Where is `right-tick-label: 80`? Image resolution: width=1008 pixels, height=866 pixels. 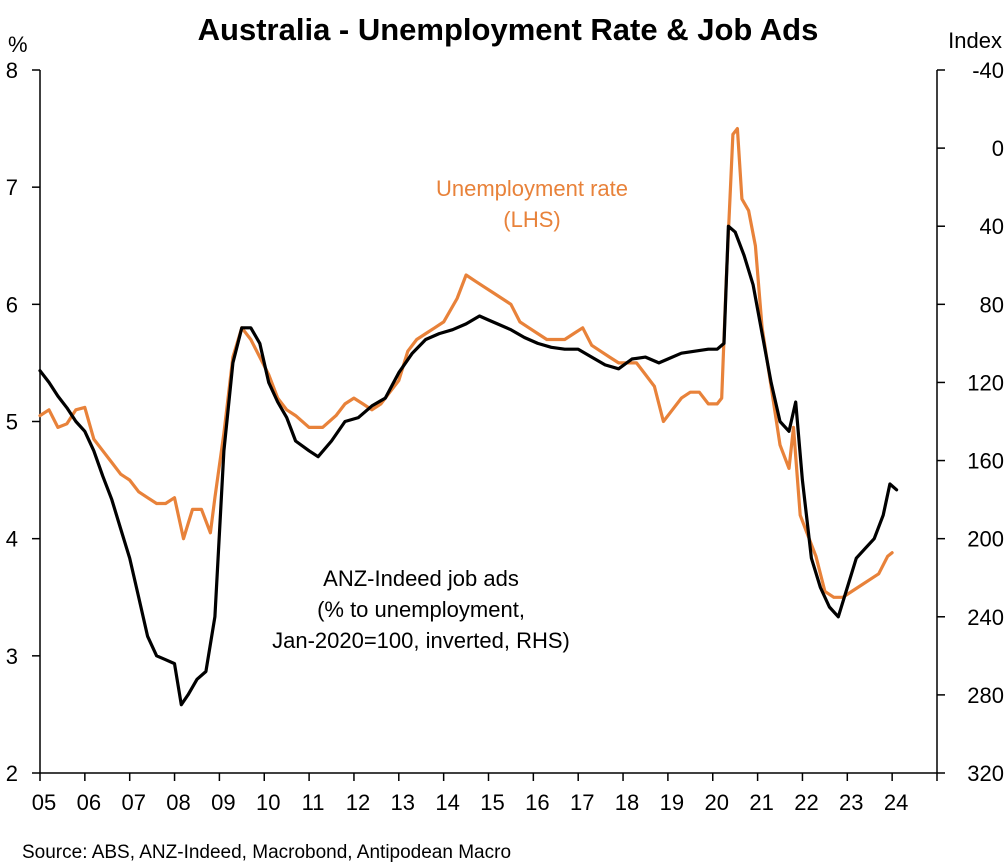
right-tick-label: 80 is located at coordinates (992, 304).